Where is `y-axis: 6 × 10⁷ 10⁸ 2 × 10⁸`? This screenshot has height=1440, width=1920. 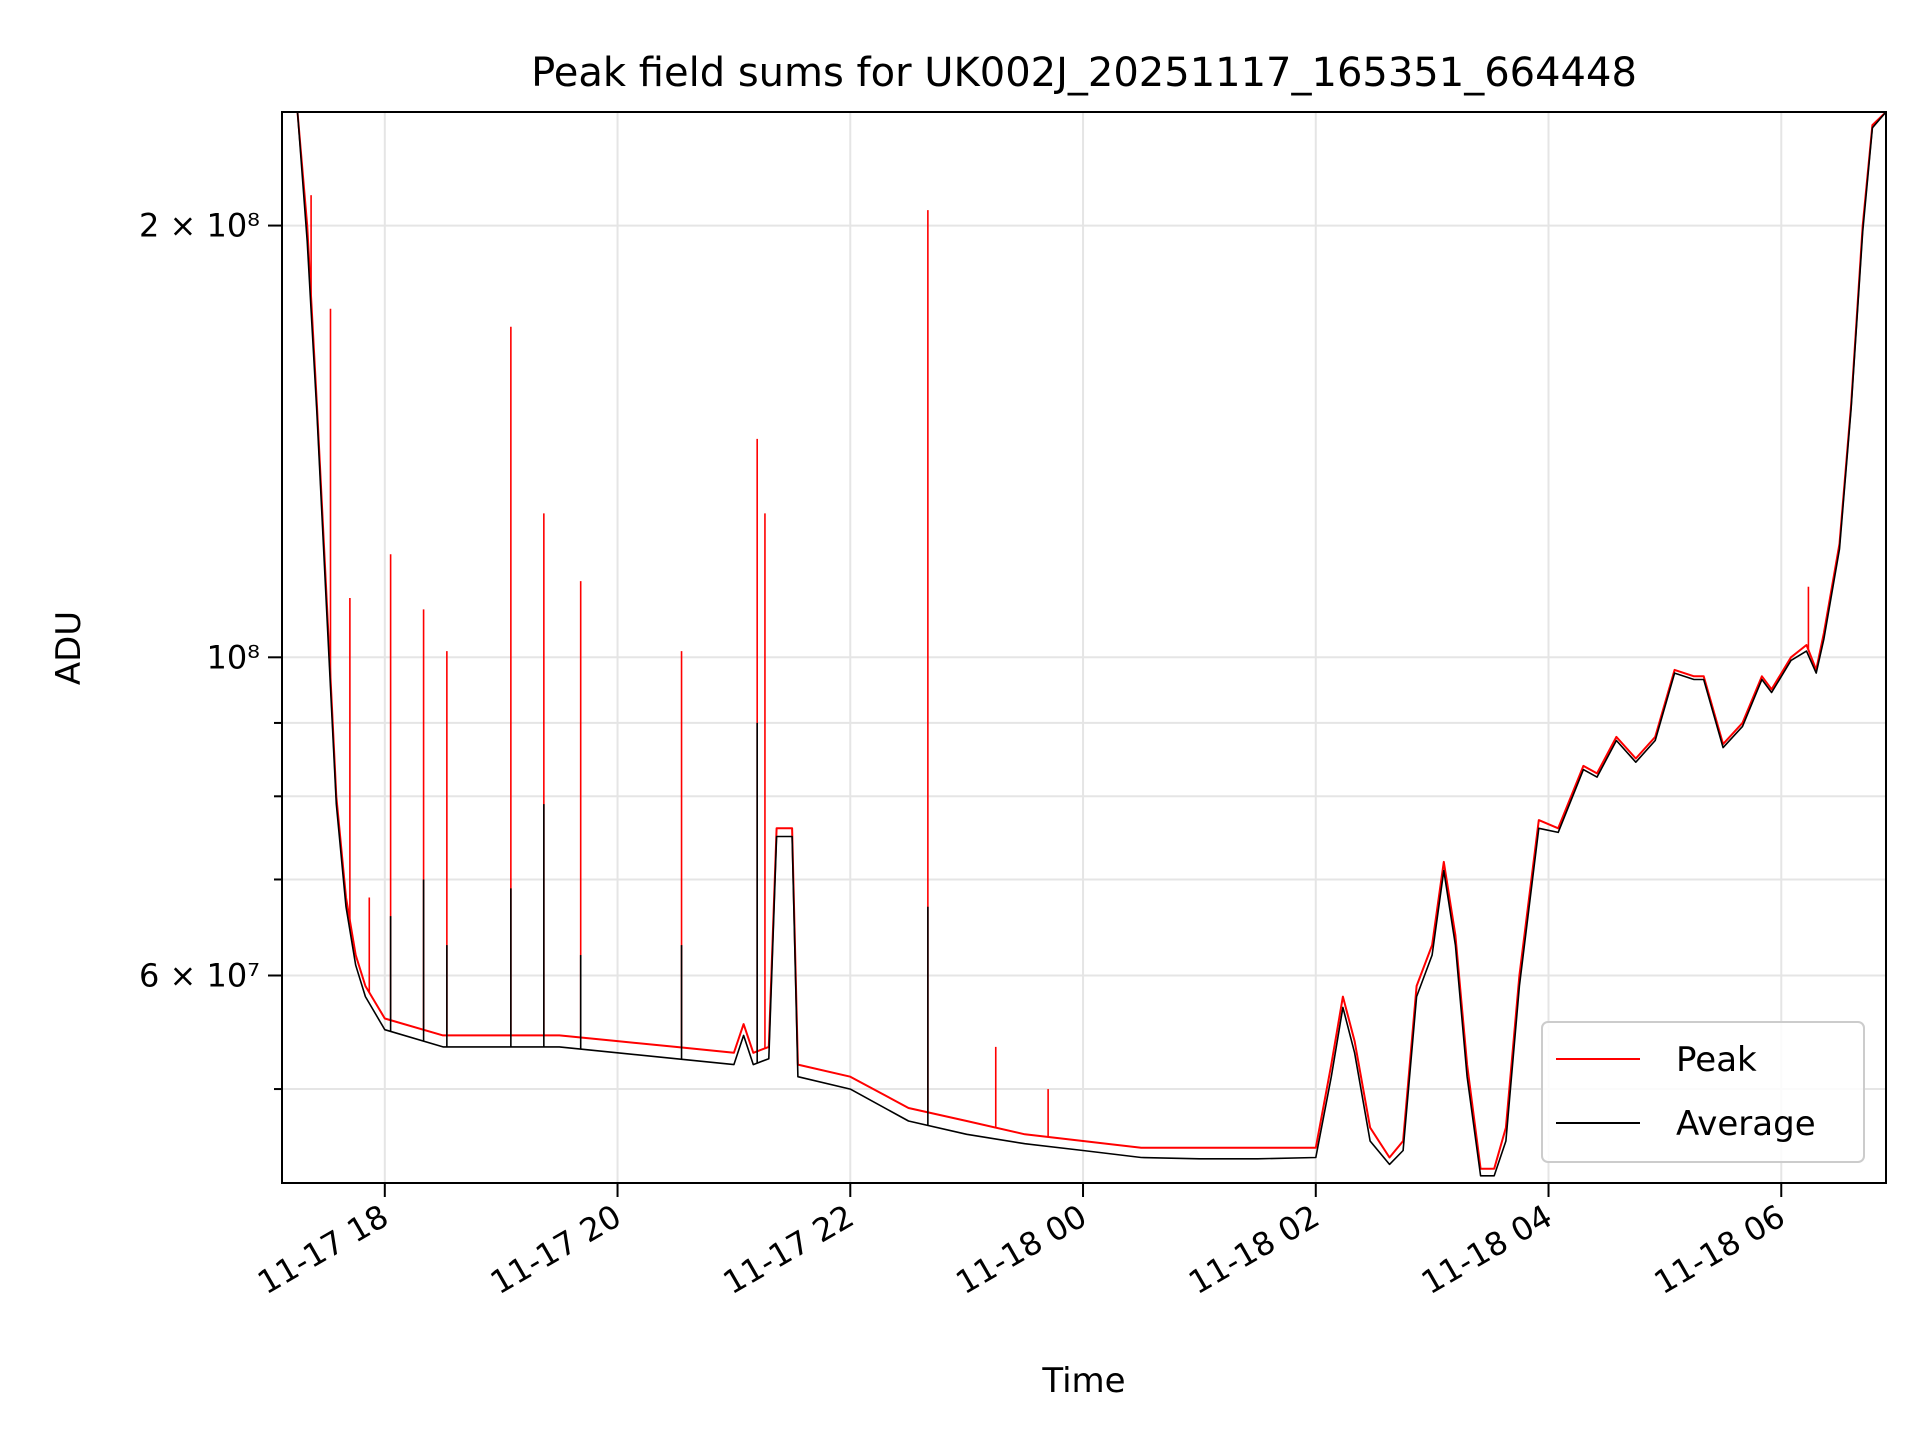
y-axis: 6 × 10⁷ 10⁸ 2 × 10⁸ is located at coordinates (210, 649).